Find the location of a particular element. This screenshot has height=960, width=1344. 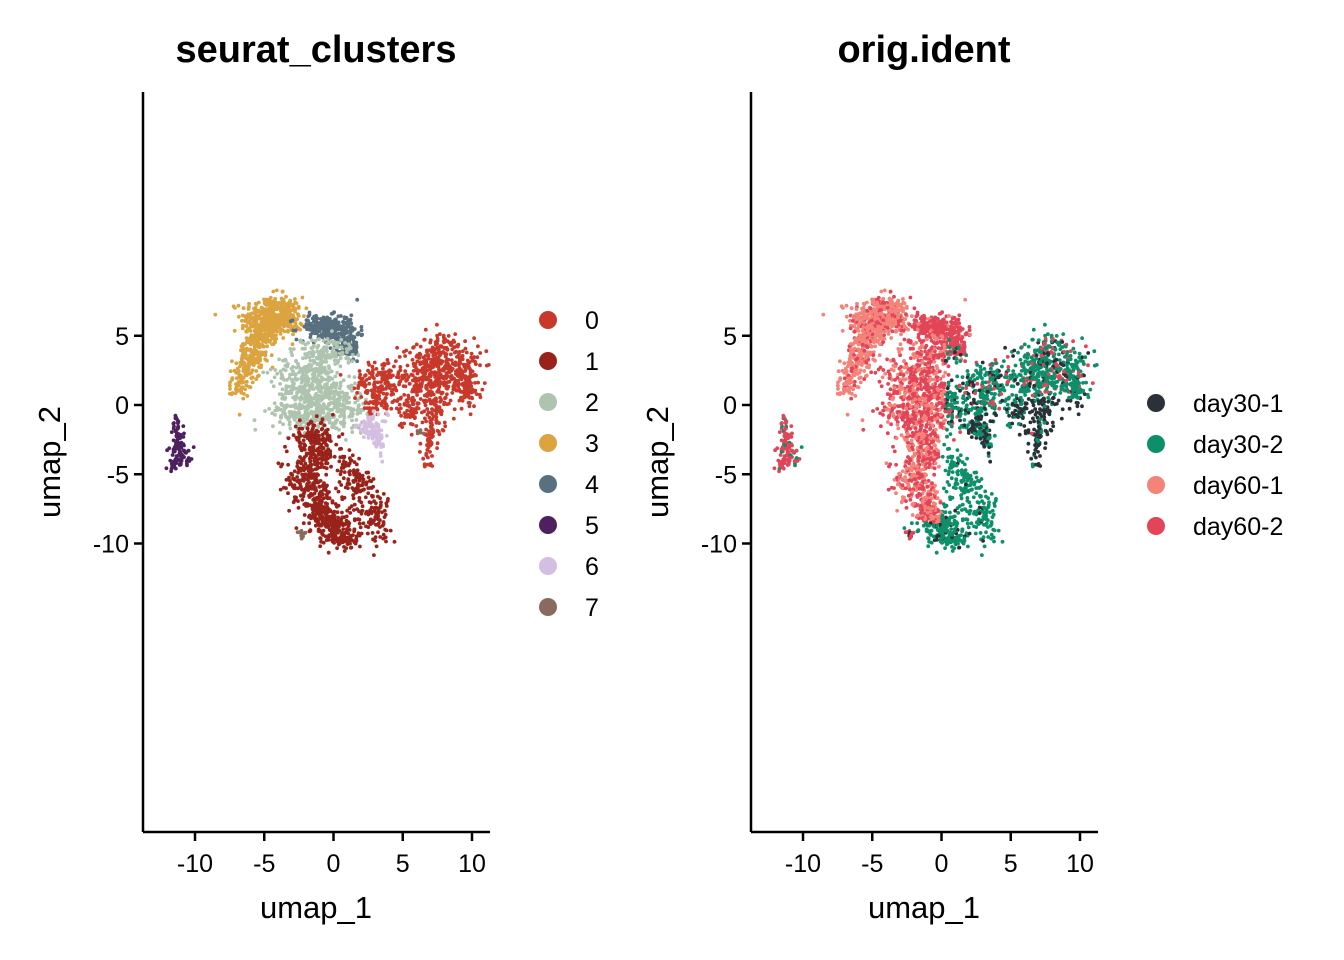

x-tick-label: 0 is located at coordinates (334, 864).